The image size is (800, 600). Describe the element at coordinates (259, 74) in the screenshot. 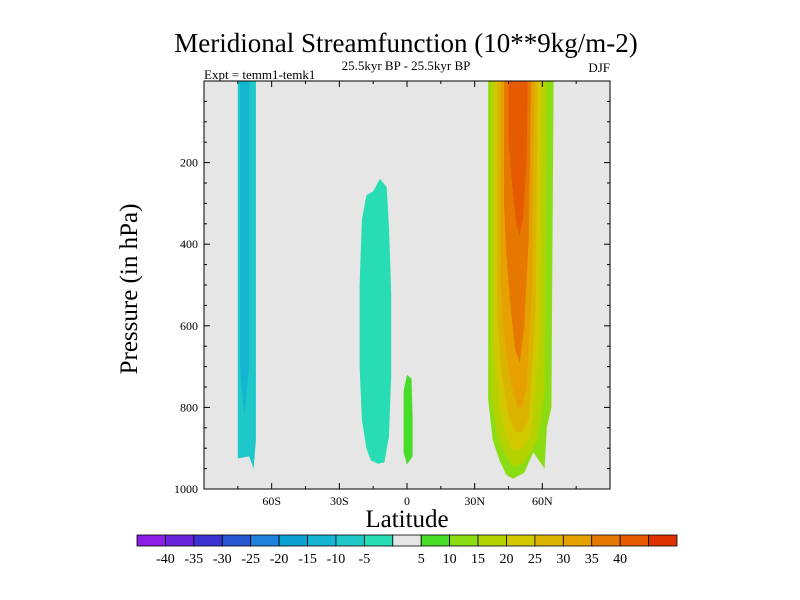

I see `experiment-label: Expt = temm1-temk1` at that location.